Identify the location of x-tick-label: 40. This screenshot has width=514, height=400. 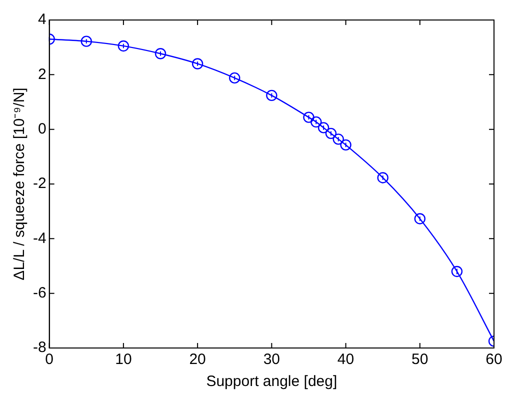
(345, 359).